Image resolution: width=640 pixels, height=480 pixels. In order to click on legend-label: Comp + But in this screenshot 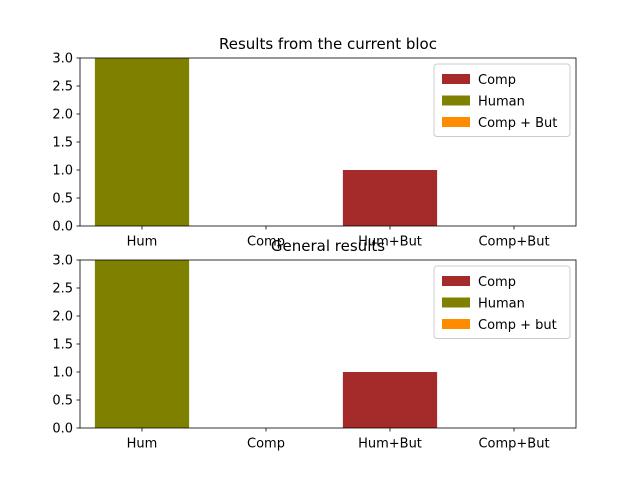, I will do `click(517, 123)`.